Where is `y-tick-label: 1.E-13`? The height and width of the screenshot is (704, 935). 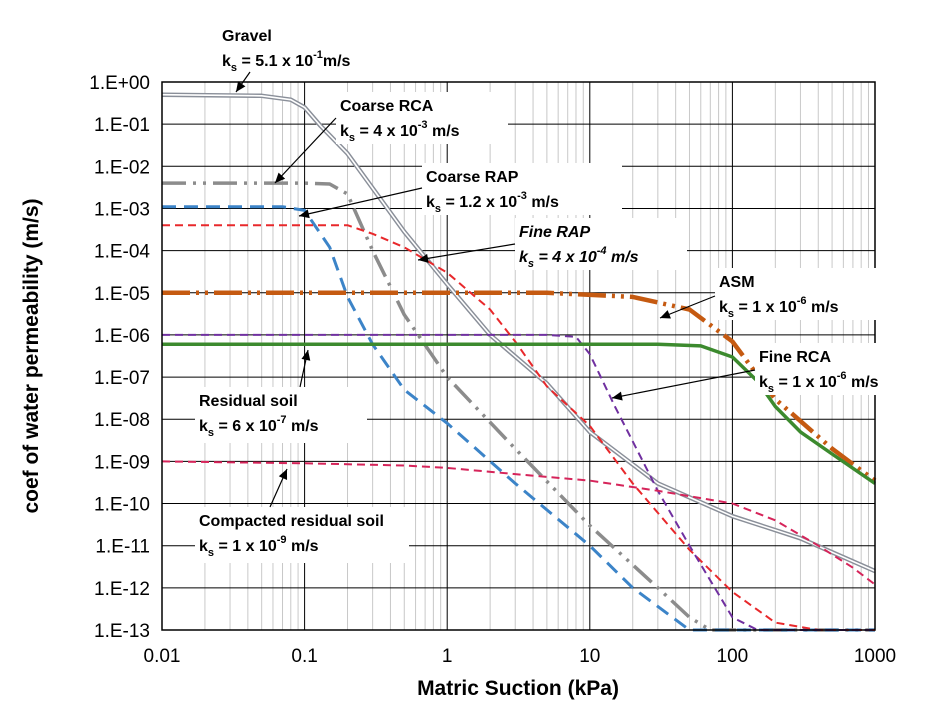 y-tick-label: 1.E-13 is located at coordinates (122, 631).